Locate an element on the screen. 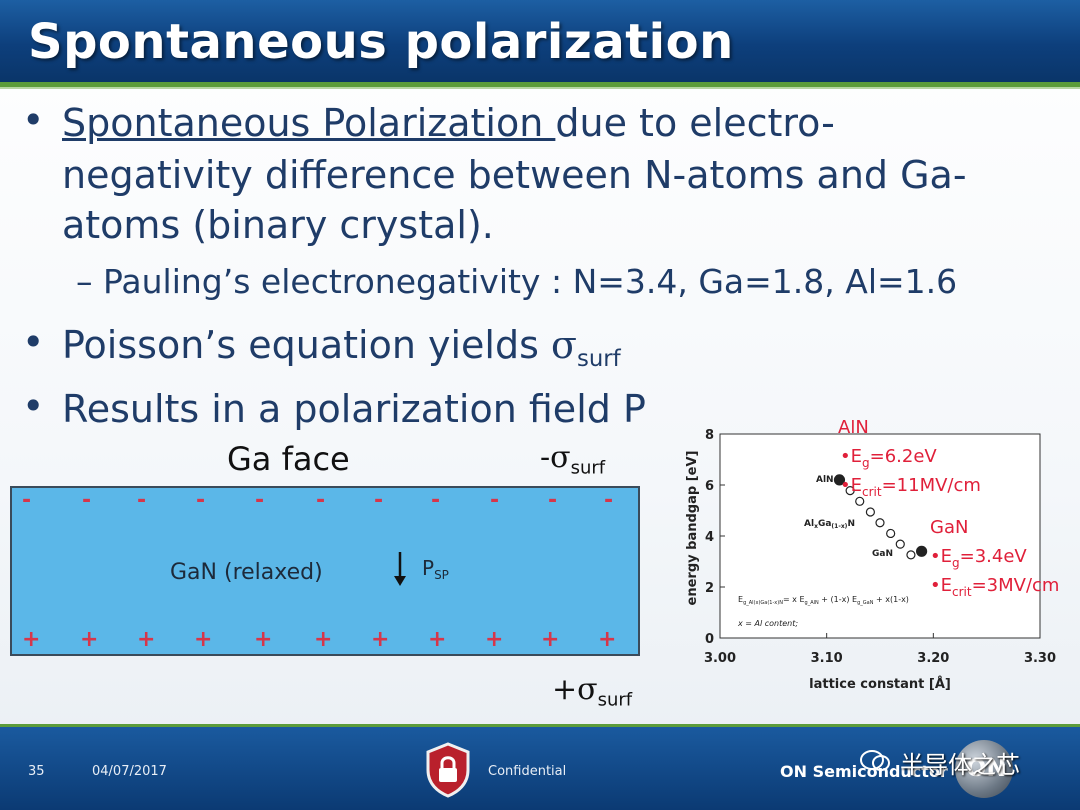  aln-ec-val: =11MV/cm is located at coordinates (931, 485).